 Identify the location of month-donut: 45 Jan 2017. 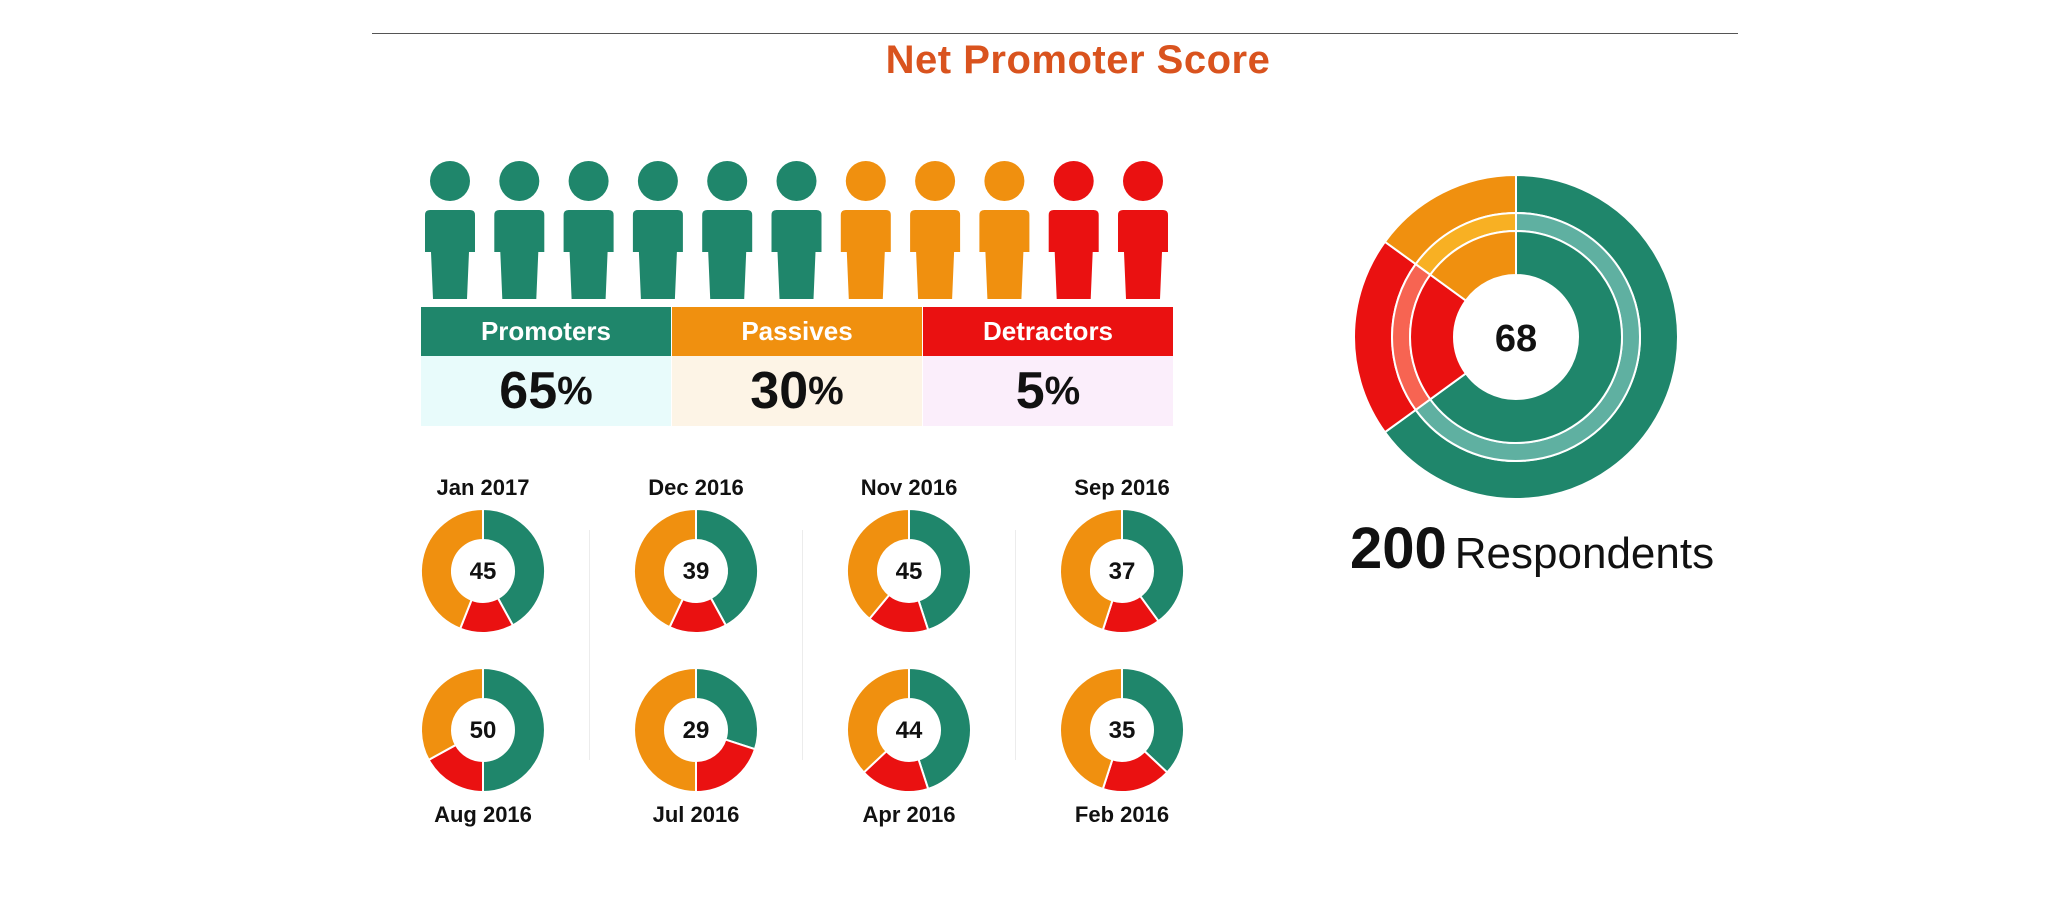
(483, 554).